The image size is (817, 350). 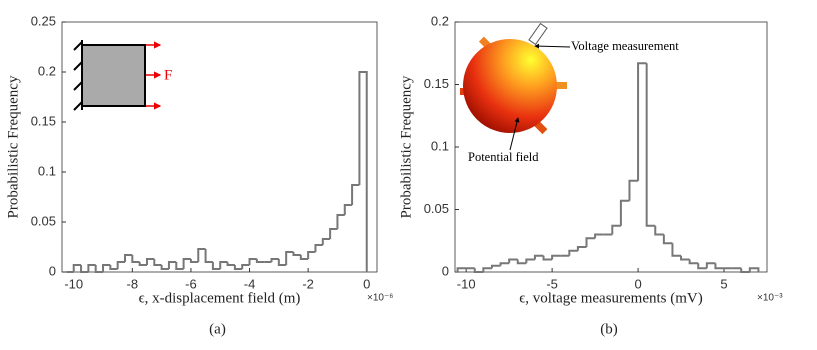 I want to click on plate-inset: F, so click(x=122, y=75).